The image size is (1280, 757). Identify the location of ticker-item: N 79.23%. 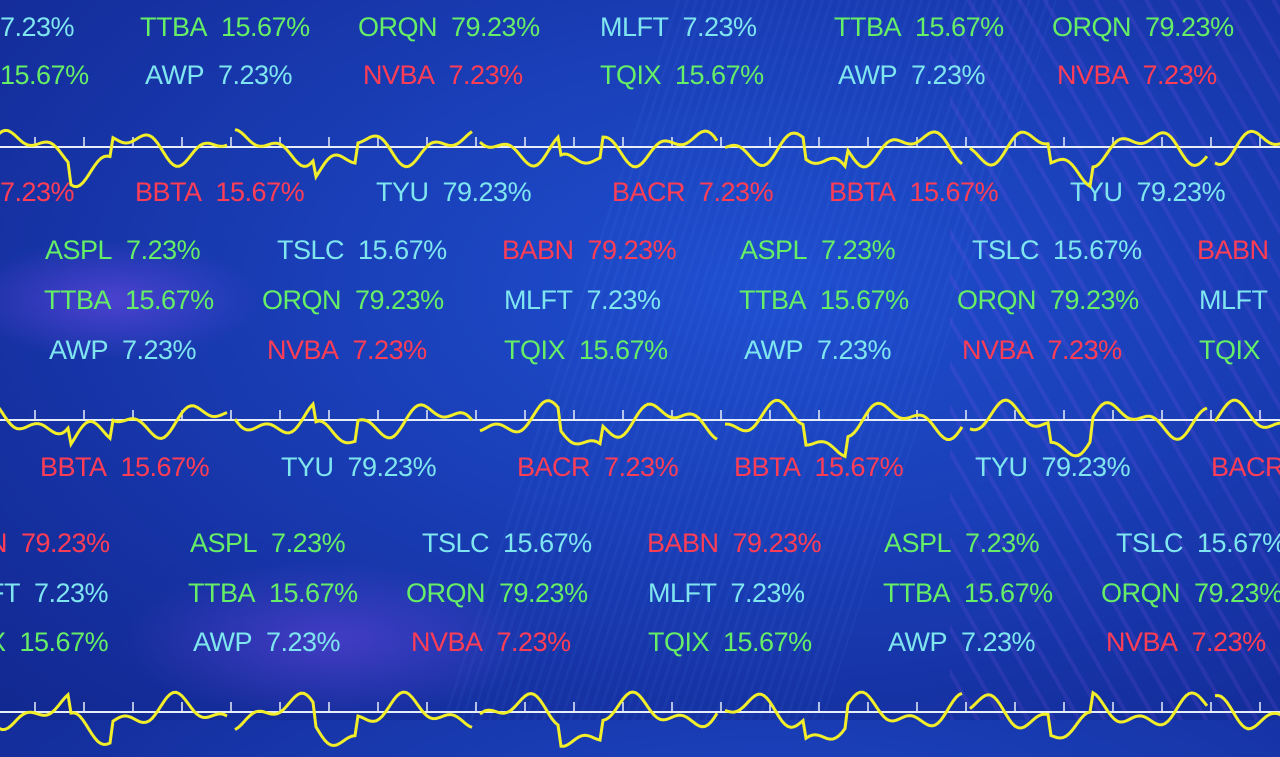
(55, 543).